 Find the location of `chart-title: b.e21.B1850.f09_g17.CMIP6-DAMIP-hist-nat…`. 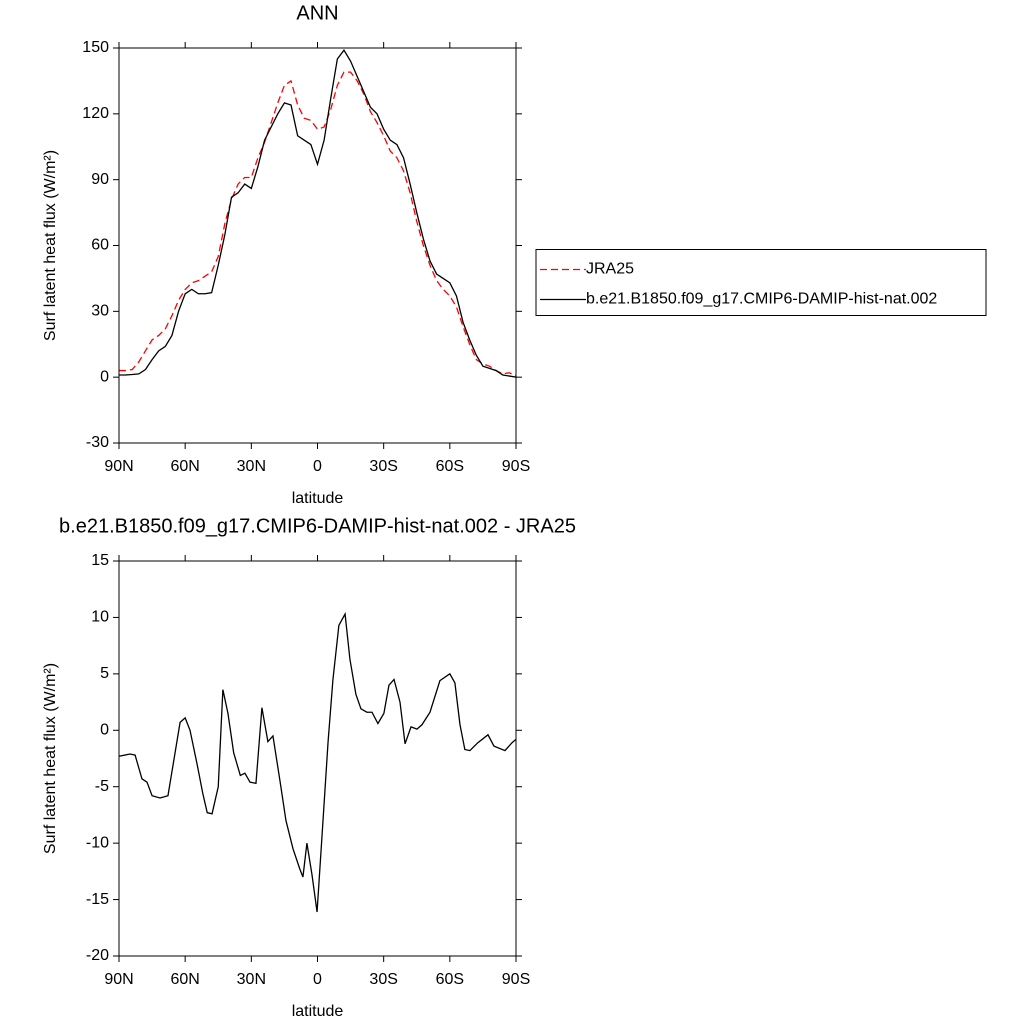

chart-title: b.e21.B1850.f09_g17.CMIP6-DAMIP-hist-nat… is located at coordinates (317, 526).